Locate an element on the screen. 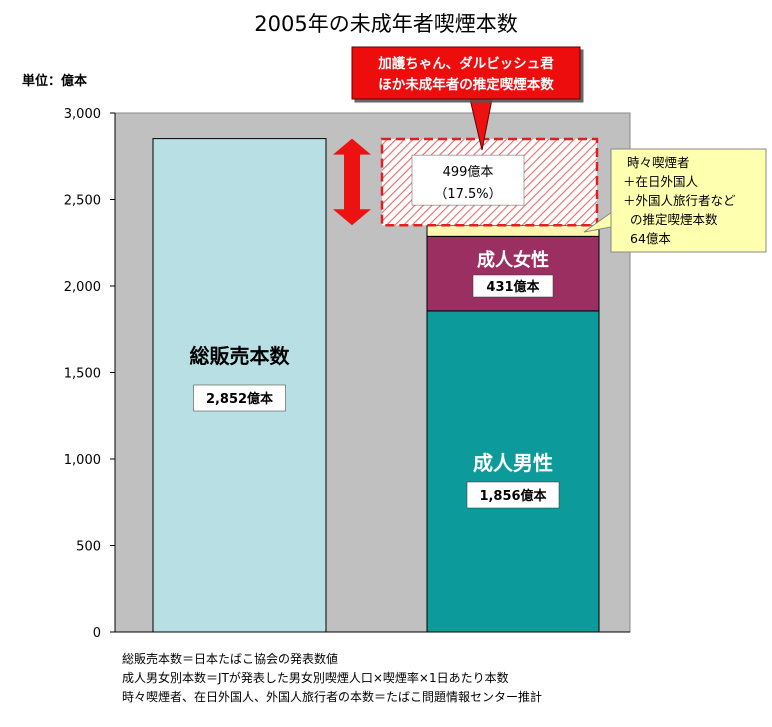 This screenshot has width=772, height=727. male-name-label: 成人男性 is located at coordinates (513, 463).